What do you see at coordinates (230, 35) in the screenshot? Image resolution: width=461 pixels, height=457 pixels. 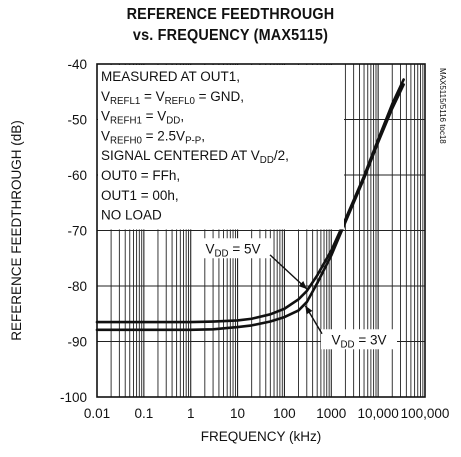 I see `chart-title-line2: vs. FREQUENCY (MAX5115)` at bounding box center [230, 35].